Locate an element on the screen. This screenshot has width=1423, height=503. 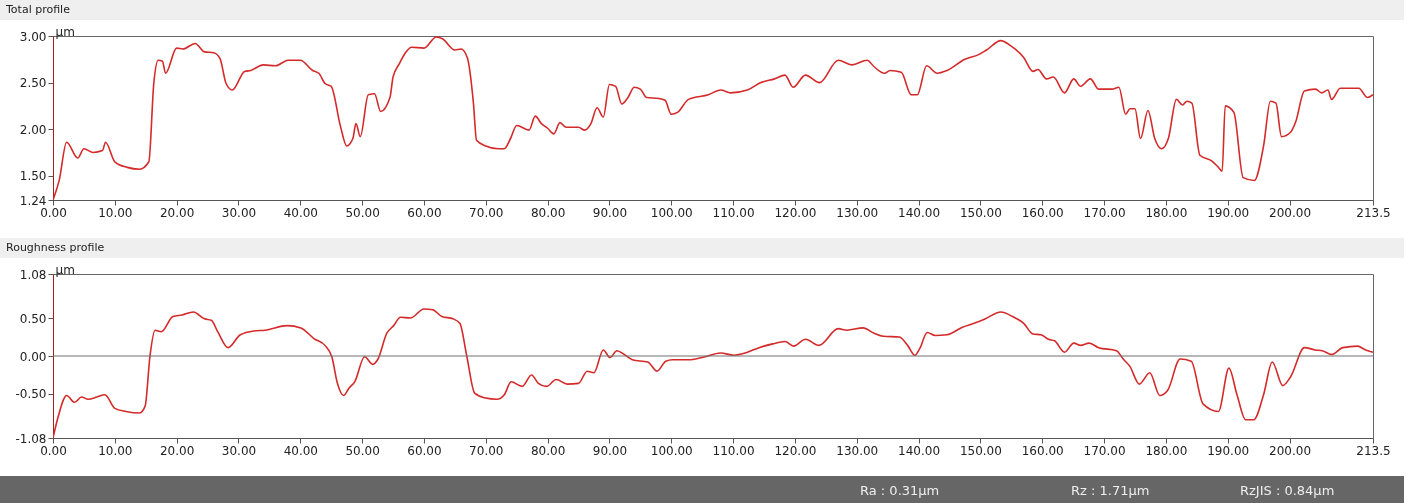
text: RzJIS : 0.84µm is located at coordinates (1287, 491).